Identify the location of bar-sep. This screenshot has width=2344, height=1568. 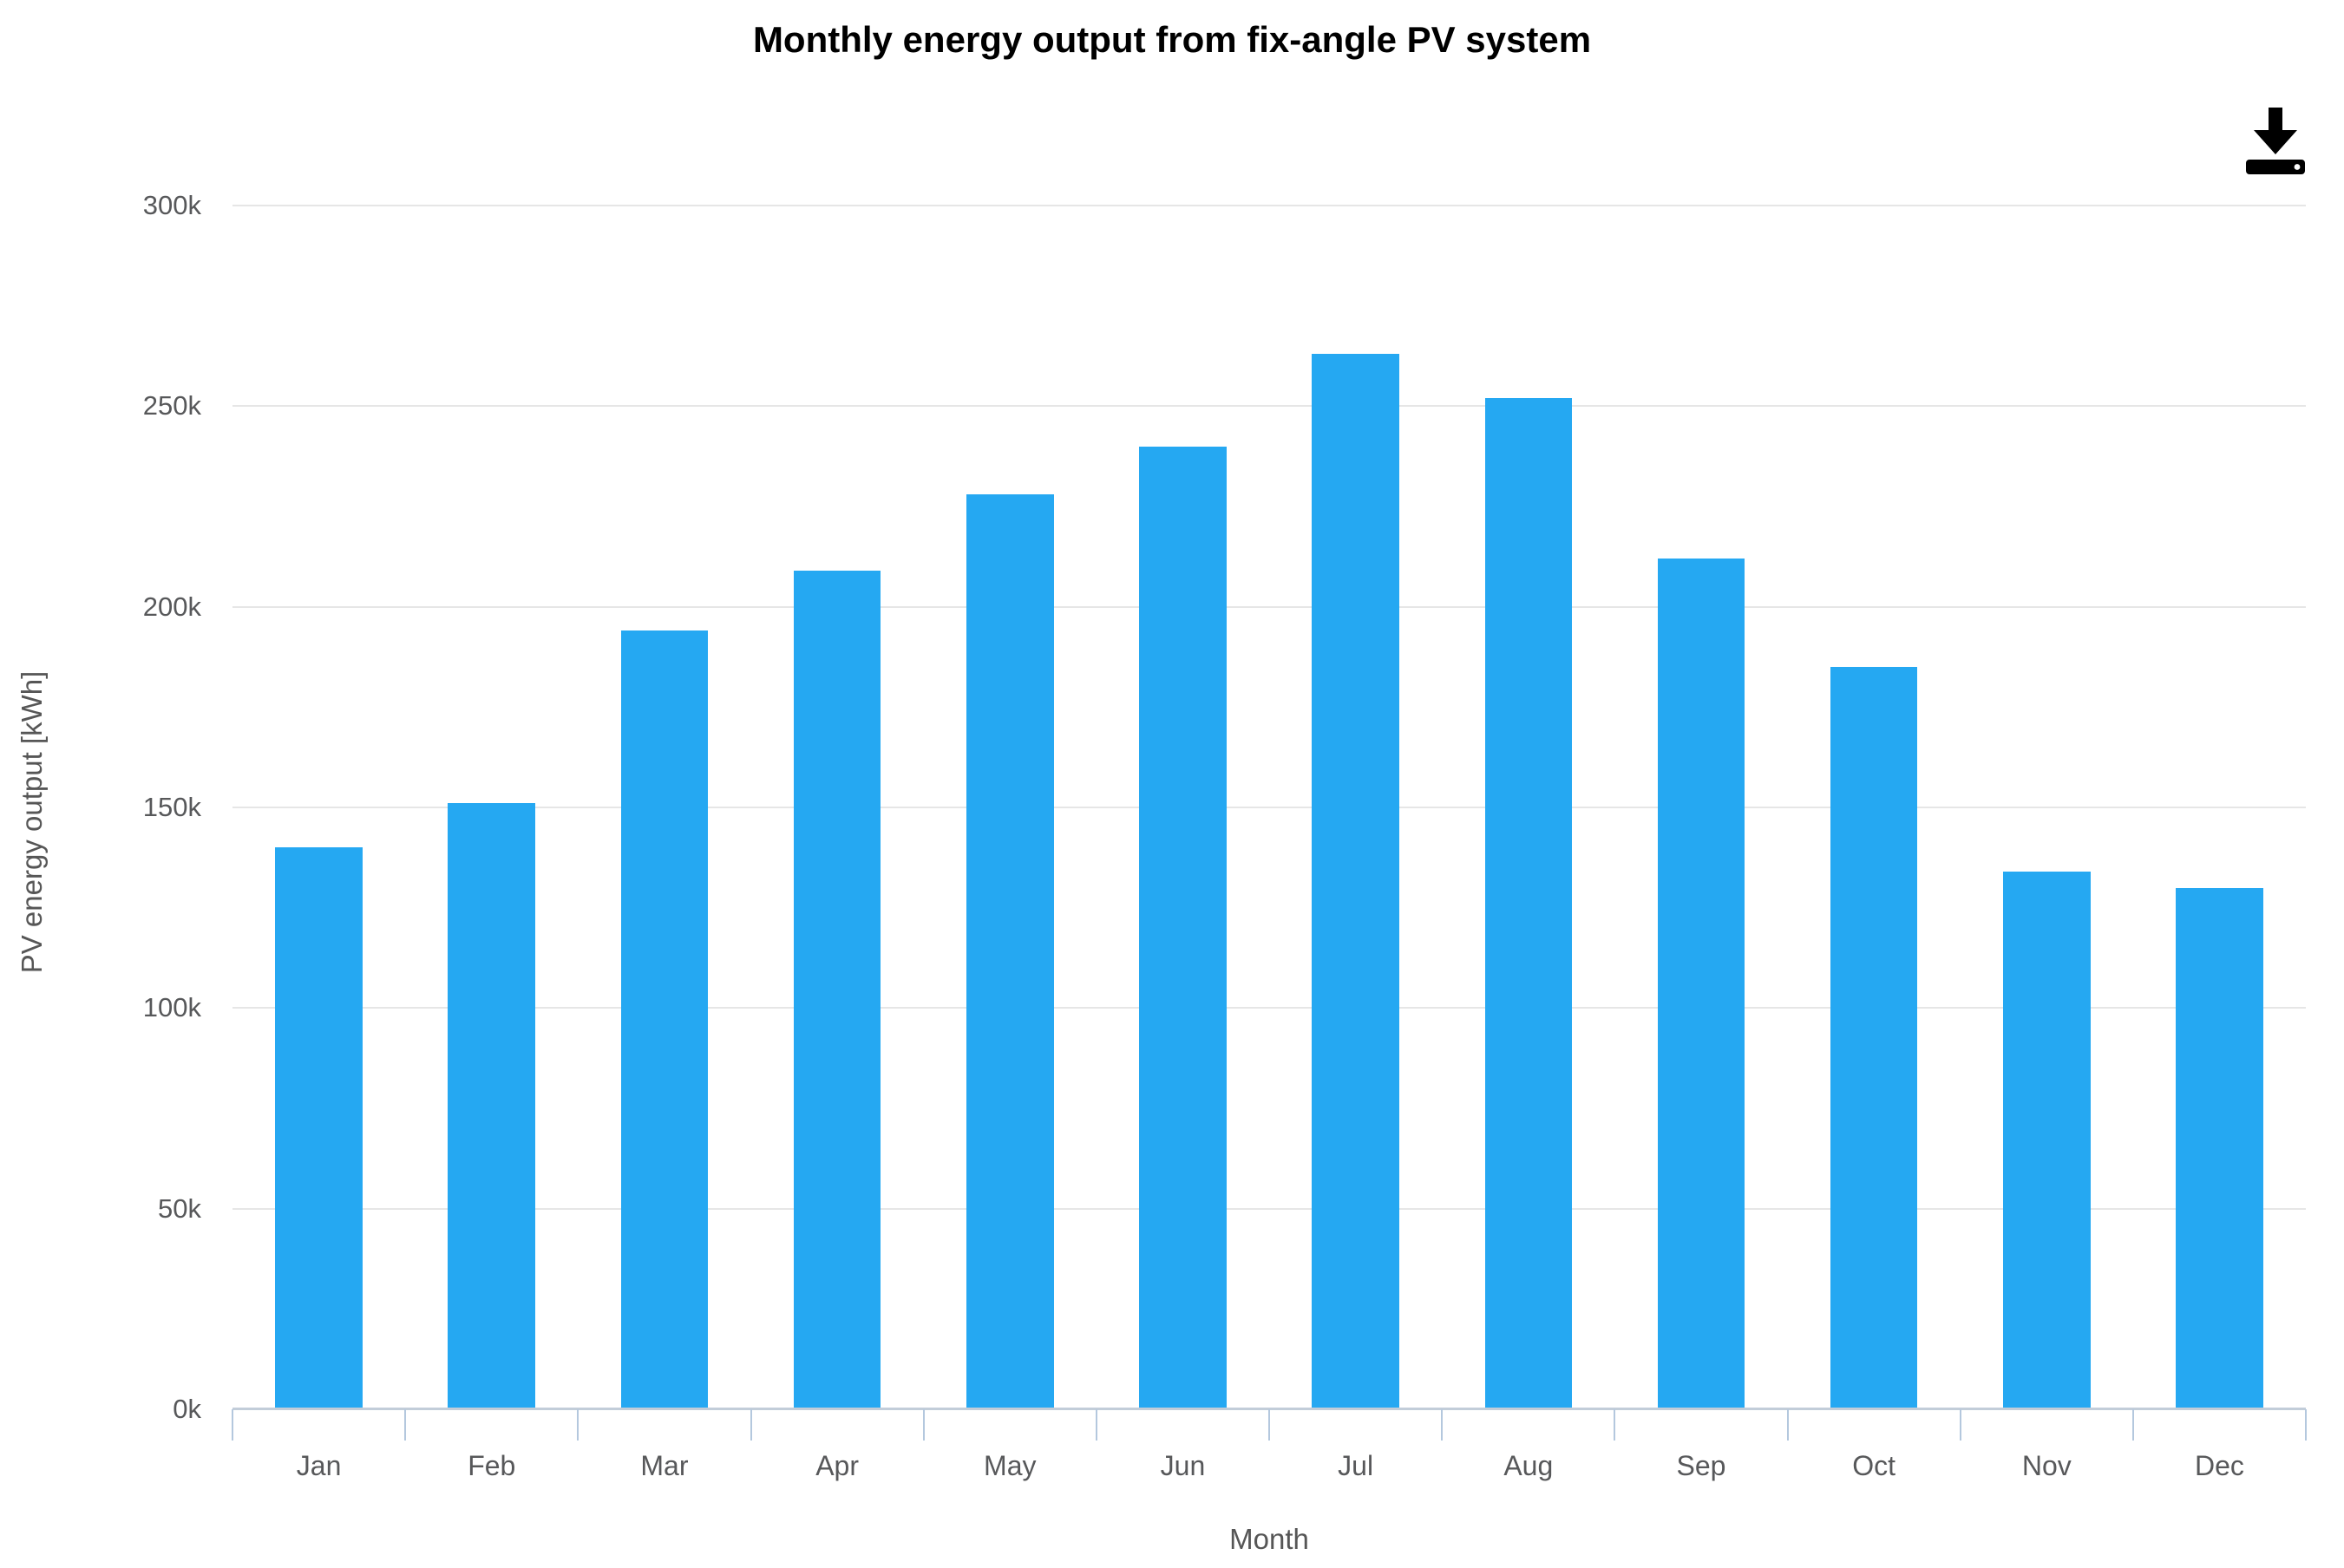
(1701, 984).